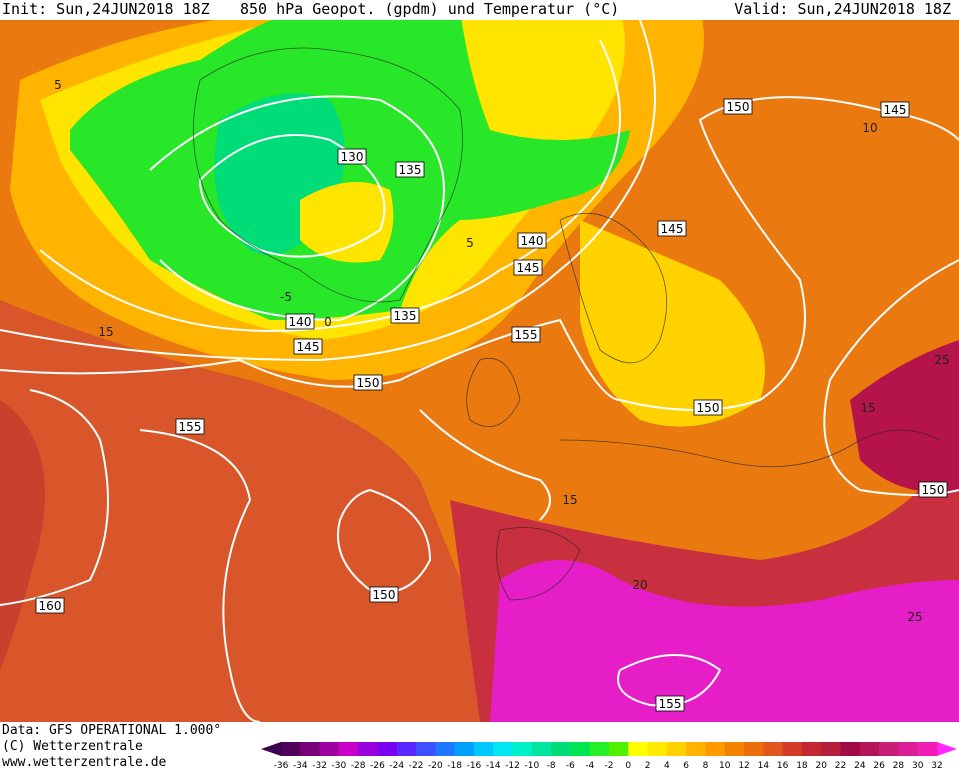 The height and width of the screenshot is (771, 959). What do you see at coordinates (860, 765) in the screenshot?
I see `colorbar-tick-label: 24` at bounding box center [860, 765].